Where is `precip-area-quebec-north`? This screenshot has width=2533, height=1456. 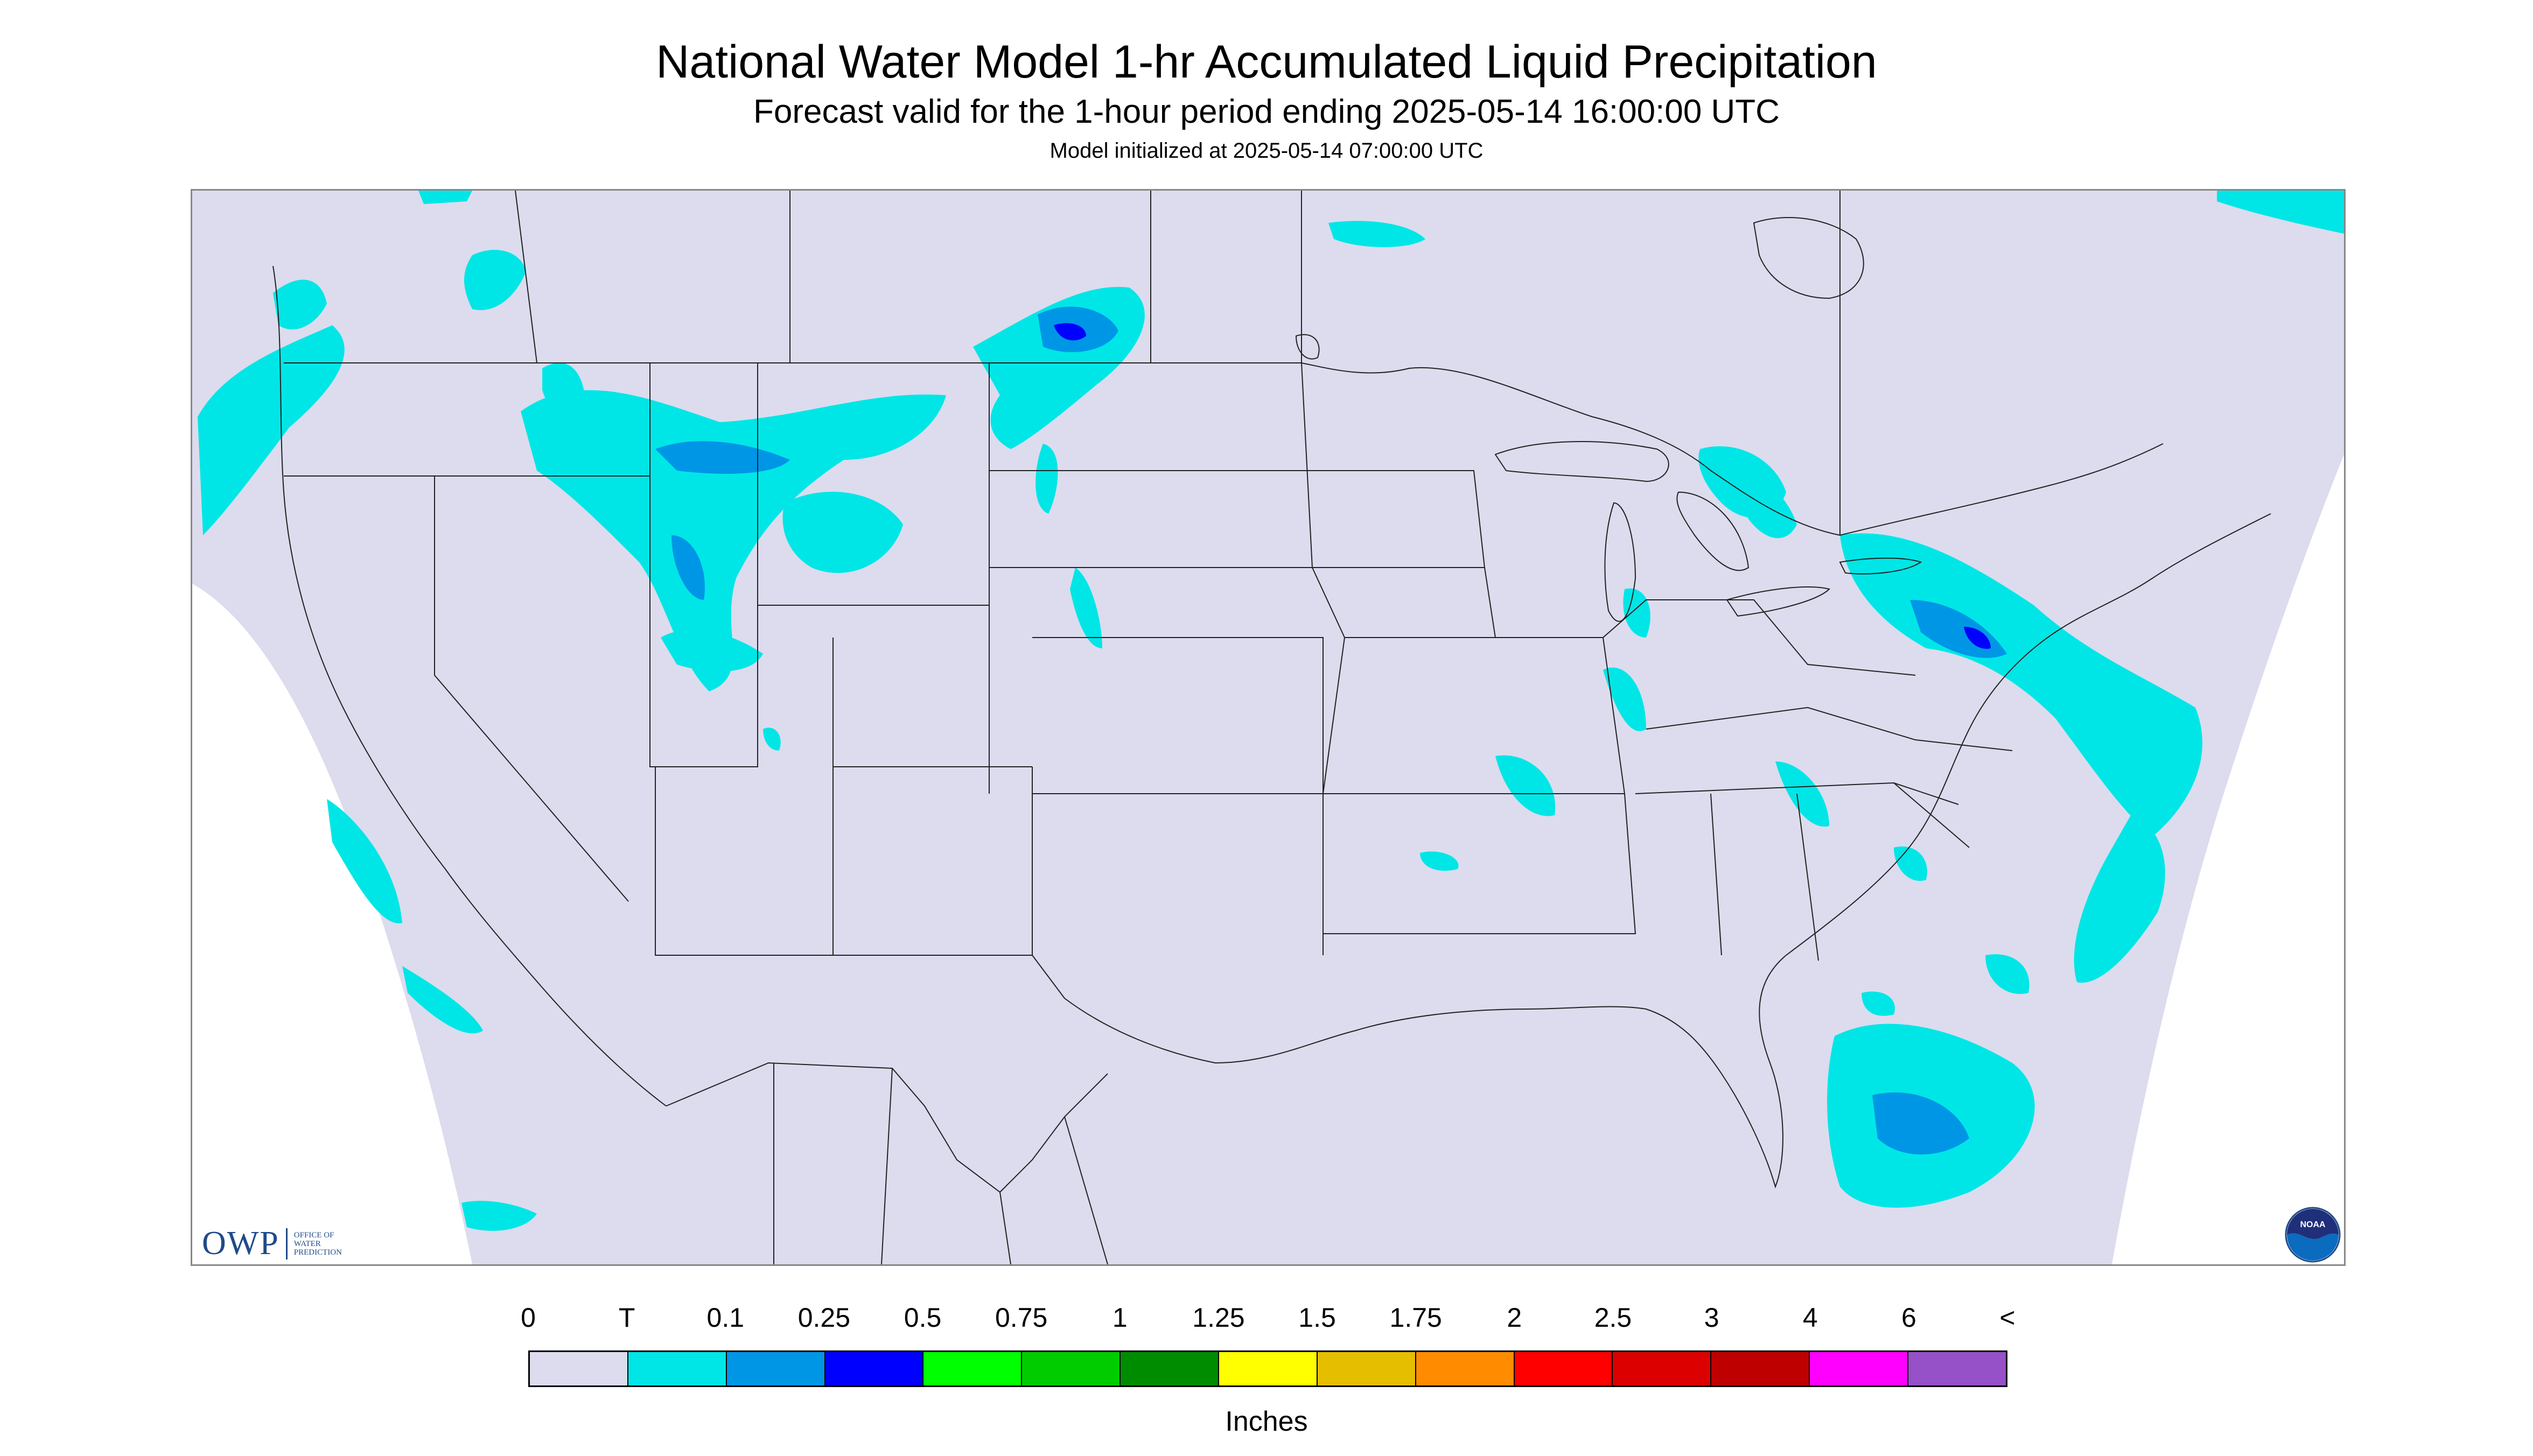 precip-area-quebec-north is located at coordinates (2281, 212).